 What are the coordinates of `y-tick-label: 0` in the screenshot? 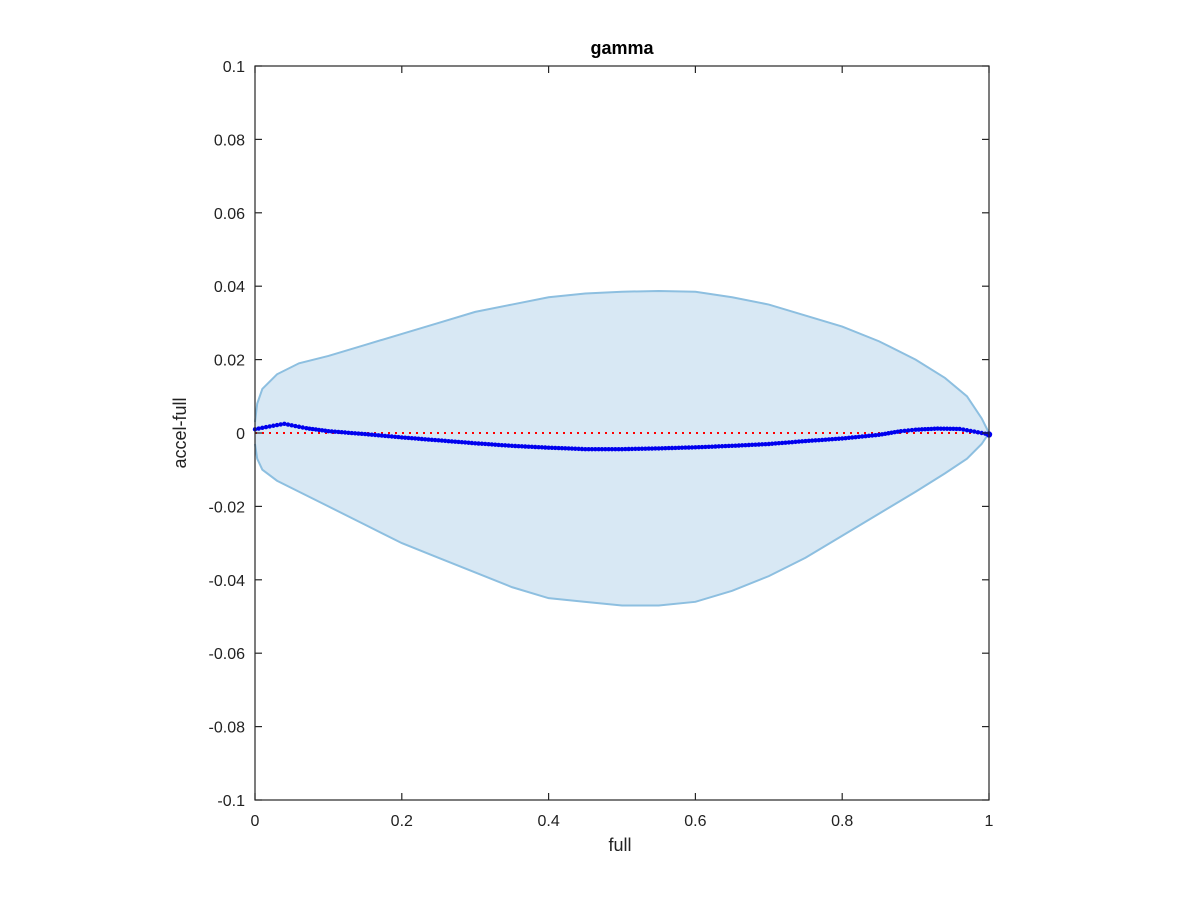 It's located at (240, 434).